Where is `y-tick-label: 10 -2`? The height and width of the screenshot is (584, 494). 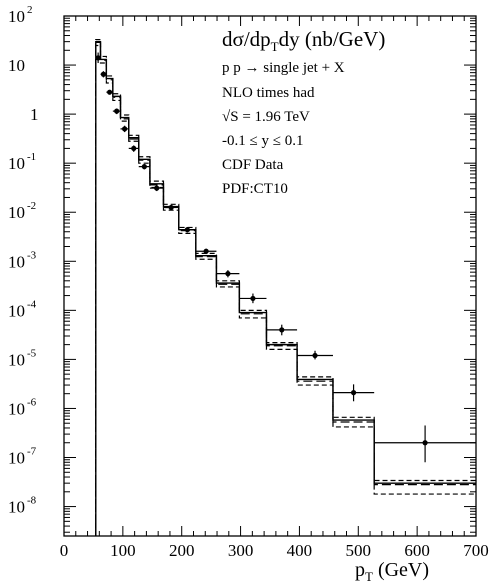
y-tick-label: 10 -2 is located at coordinates (22, 211).